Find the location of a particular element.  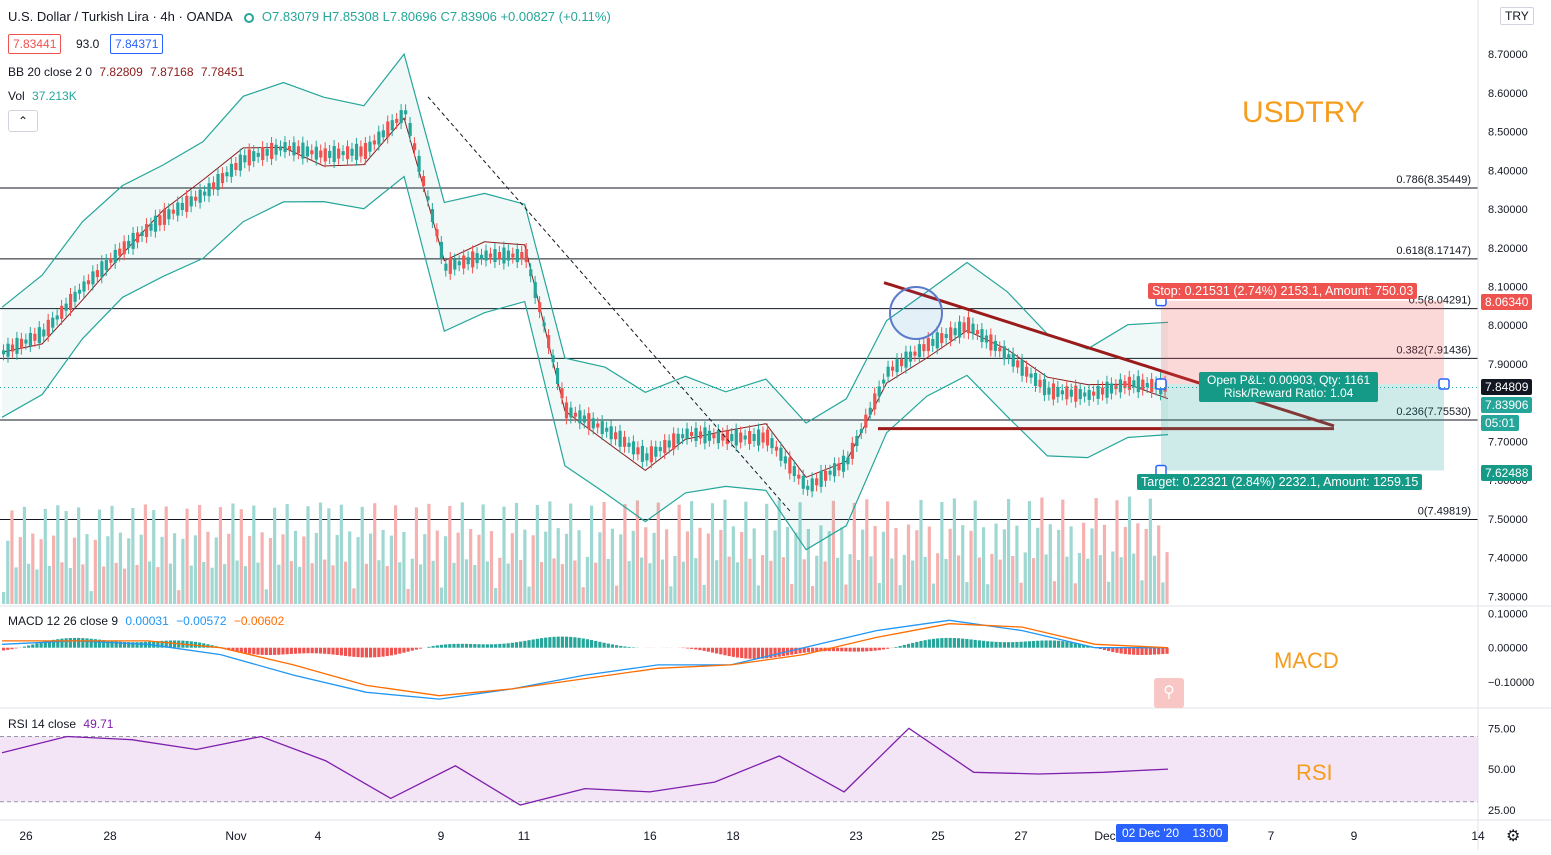

rsi-watermark: RSI is located at coordinates (1314, 773).